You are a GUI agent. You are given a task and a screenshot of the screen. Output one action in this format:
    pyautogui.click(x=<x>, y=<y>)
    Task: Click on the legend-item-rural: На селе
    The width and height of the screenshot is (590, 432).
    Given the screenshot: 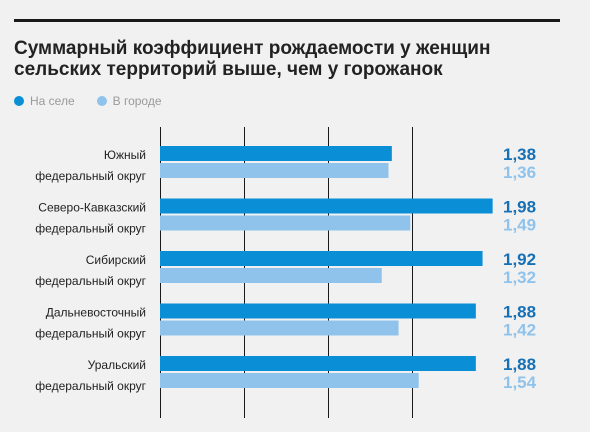 What is the action you would take?
    pyautogui.click(x=44, y=101)
    